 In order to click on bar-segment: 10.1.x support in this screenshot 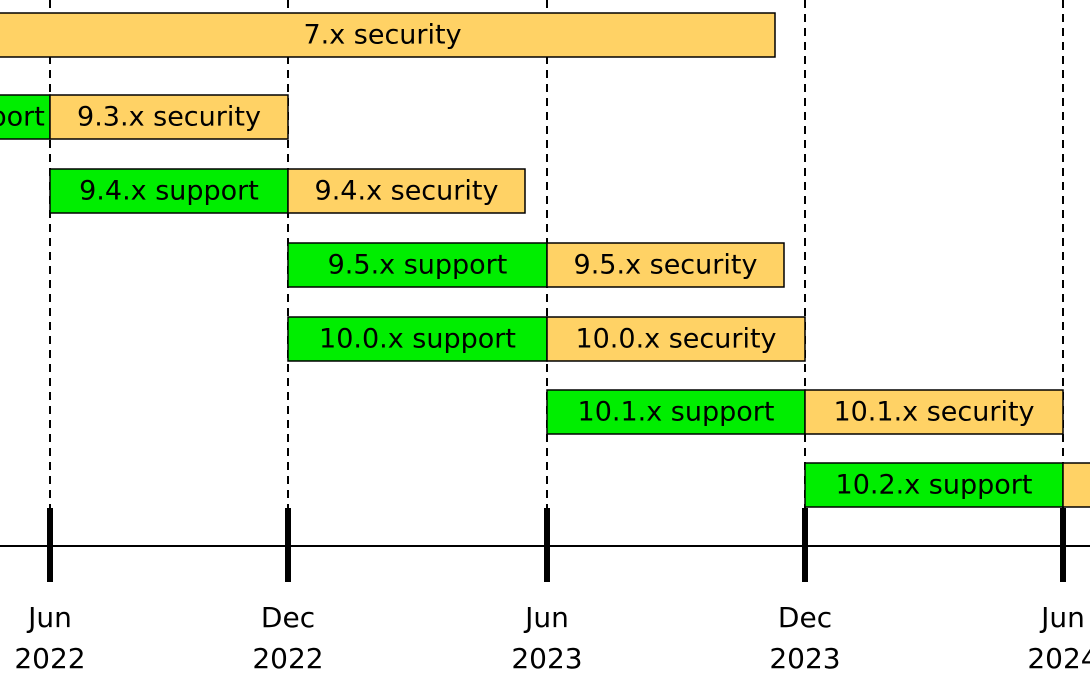, I will do `click(676, 412)`.